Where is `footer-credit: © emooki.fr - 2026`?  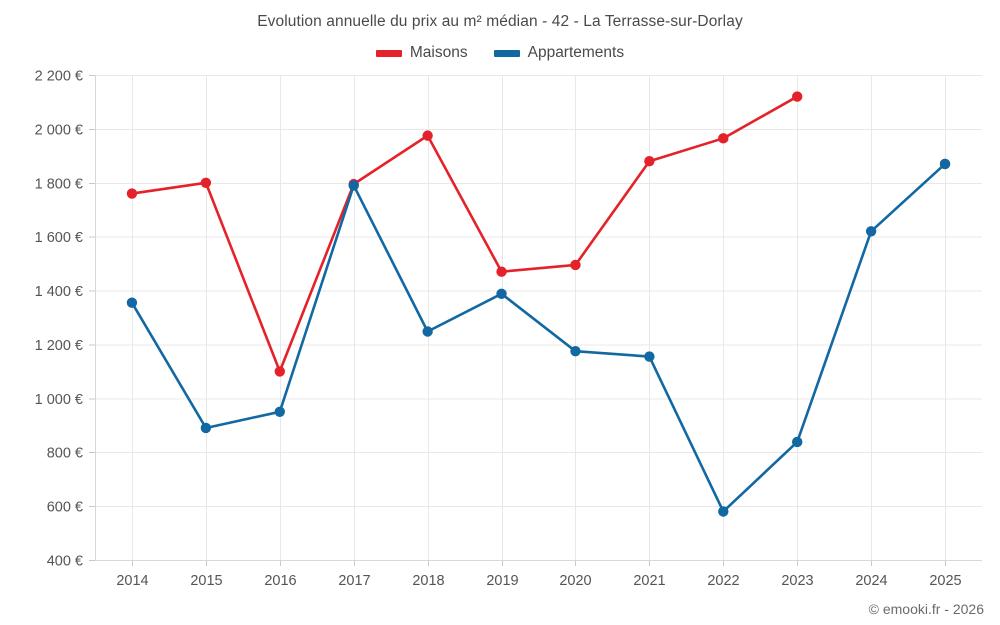 footer-credit: © emooki.fr - 2026 is located at coordinates (926, 609).